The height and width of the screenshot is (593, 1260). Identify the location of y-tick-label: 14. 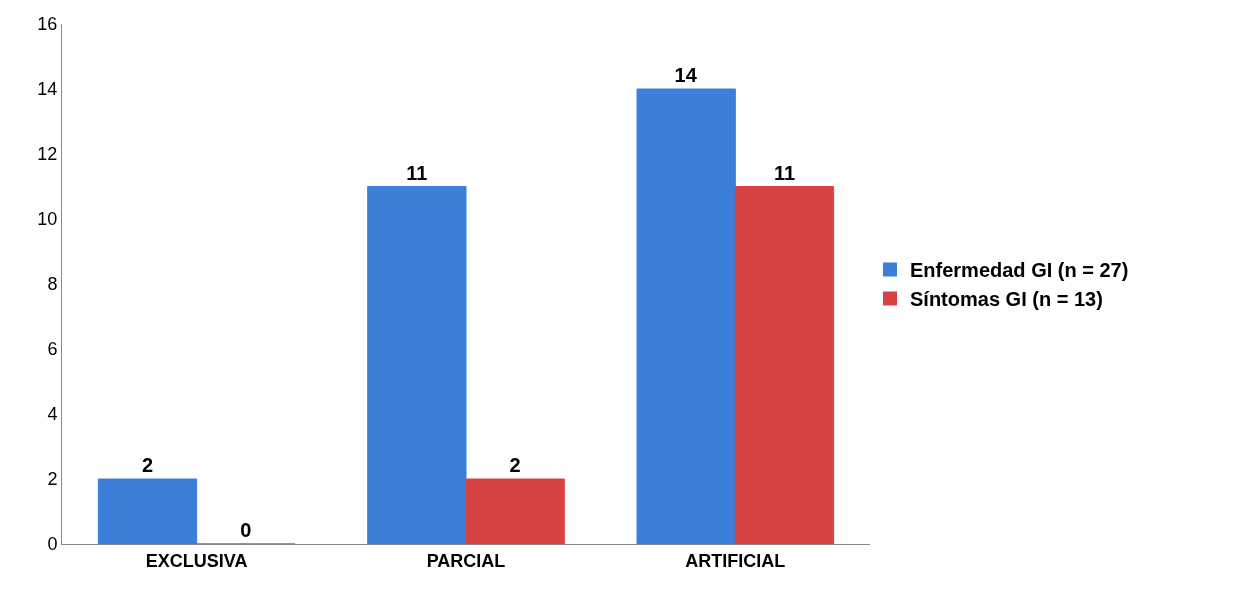
(47, 89).